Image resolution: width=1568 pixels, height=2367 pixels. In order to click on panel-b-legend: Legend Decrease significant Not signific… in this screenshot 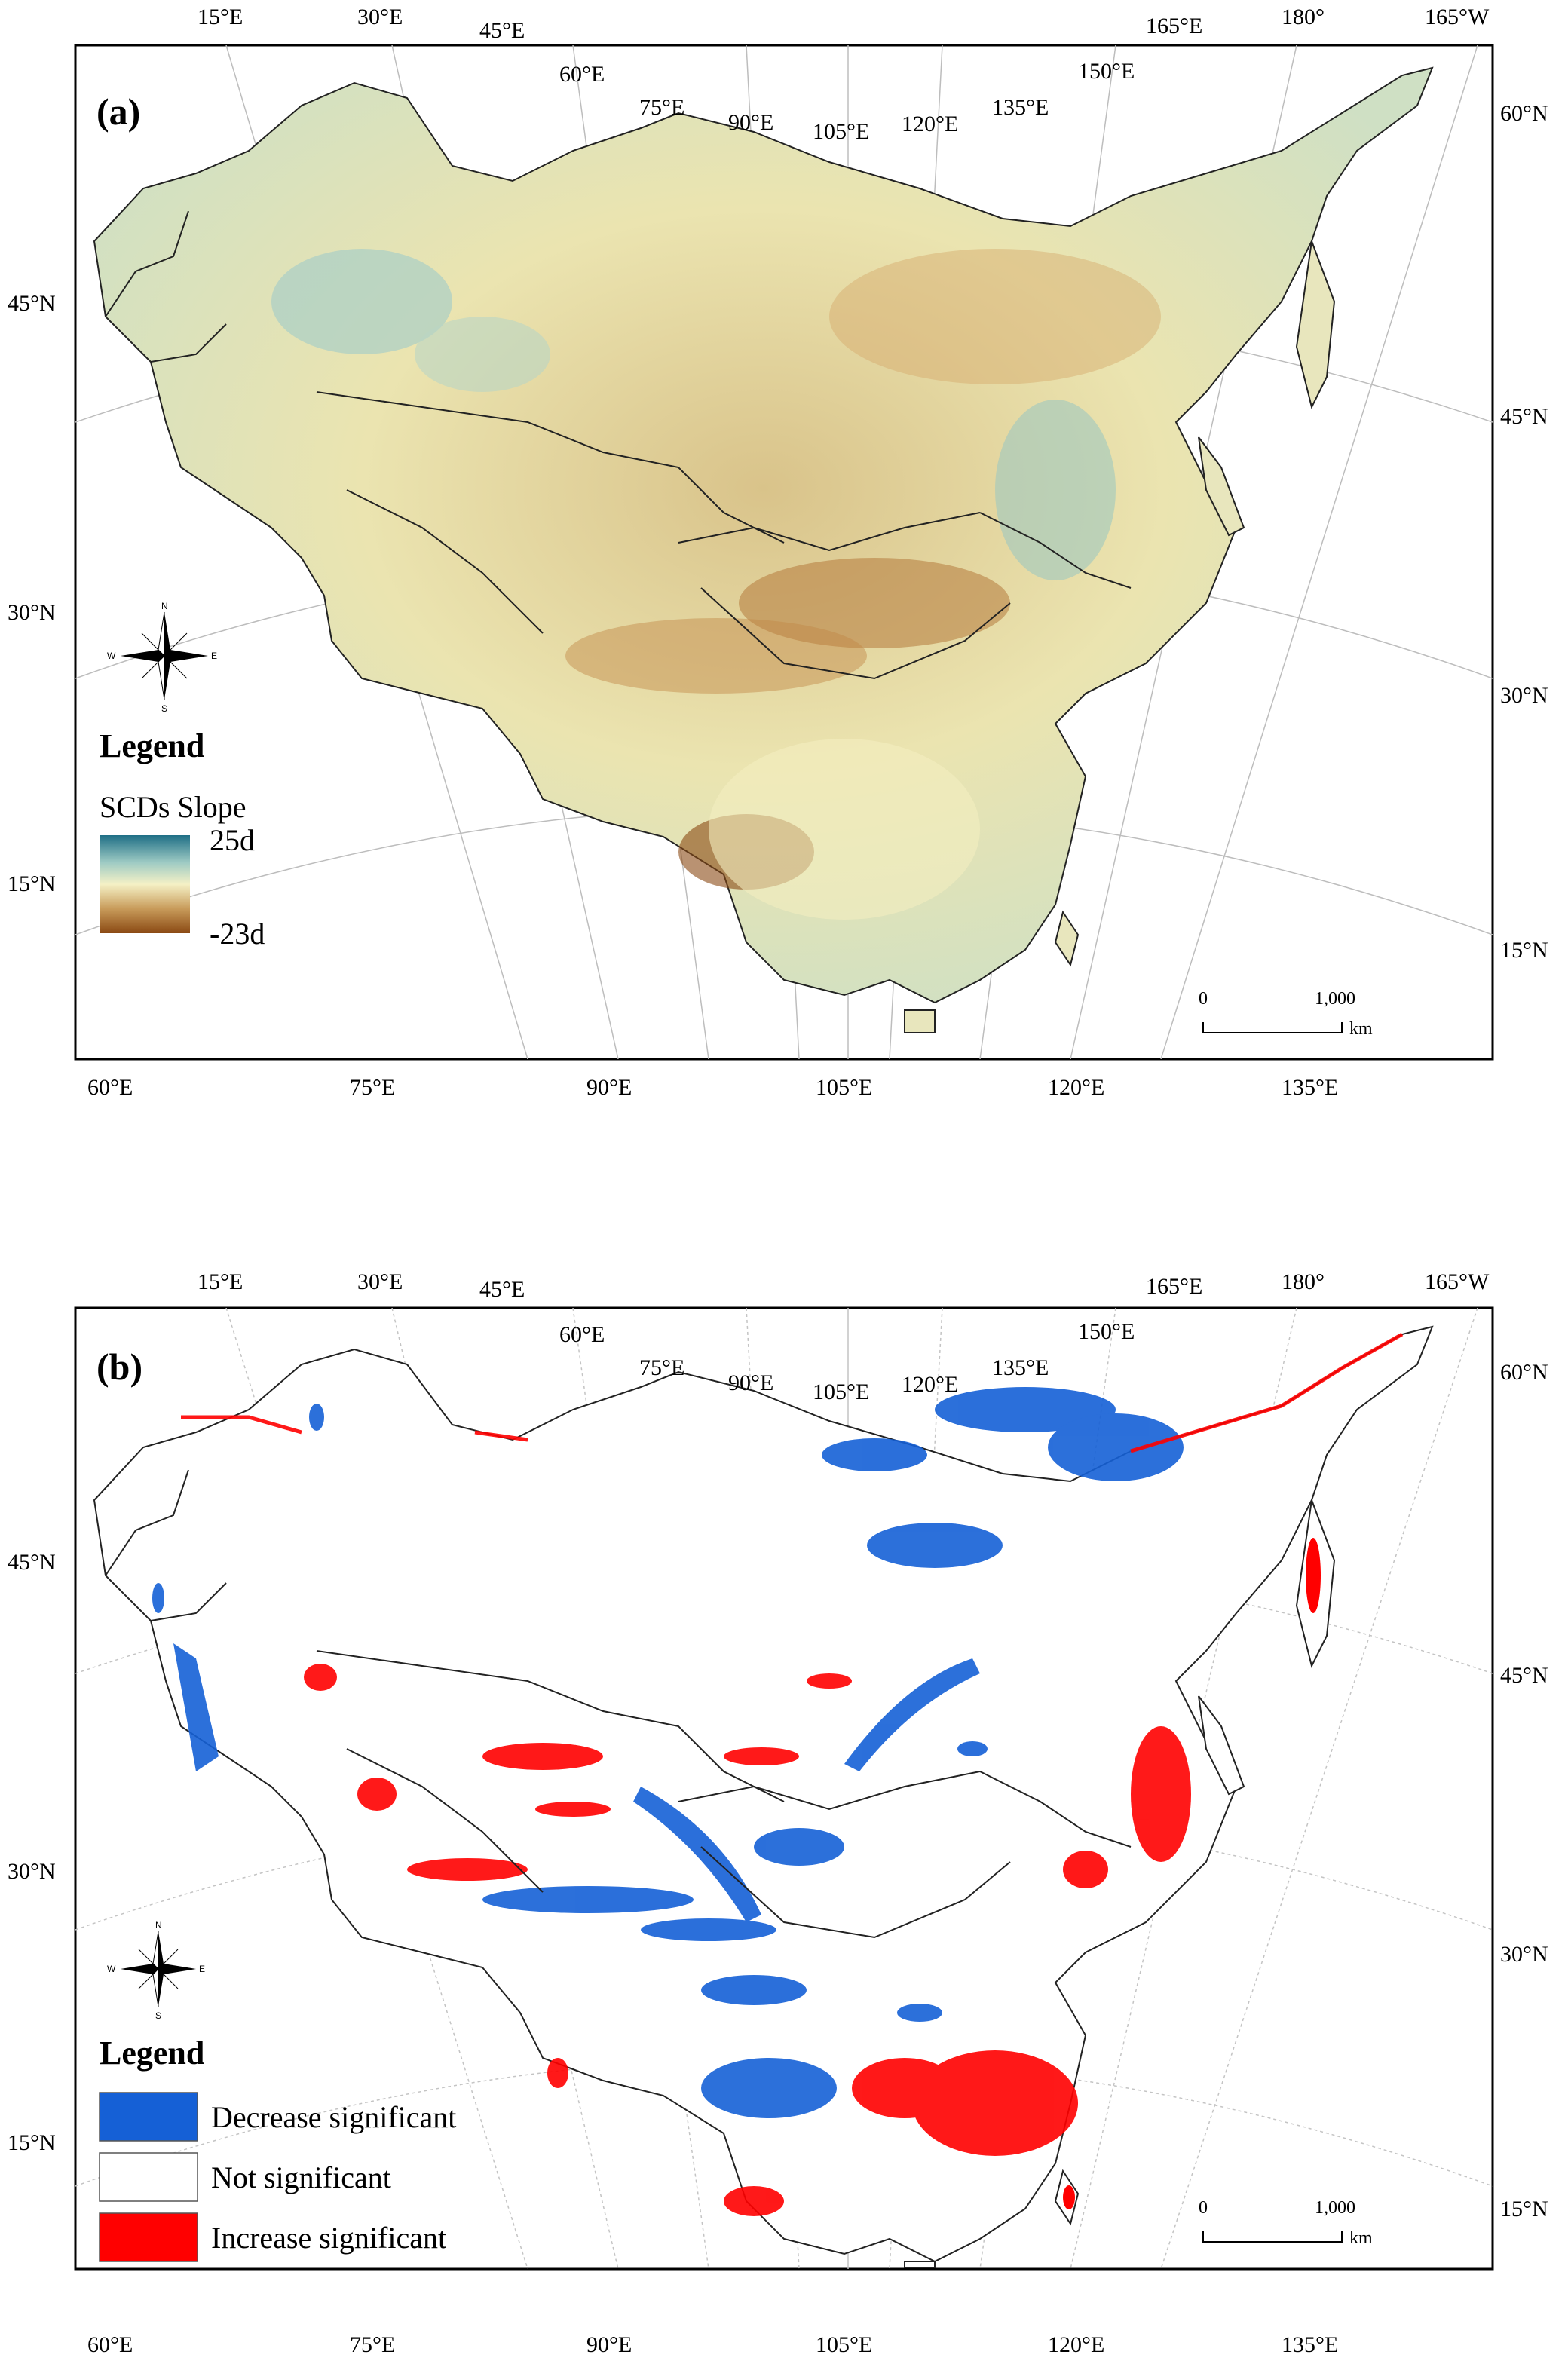, I will do `click(277, 2148)`.